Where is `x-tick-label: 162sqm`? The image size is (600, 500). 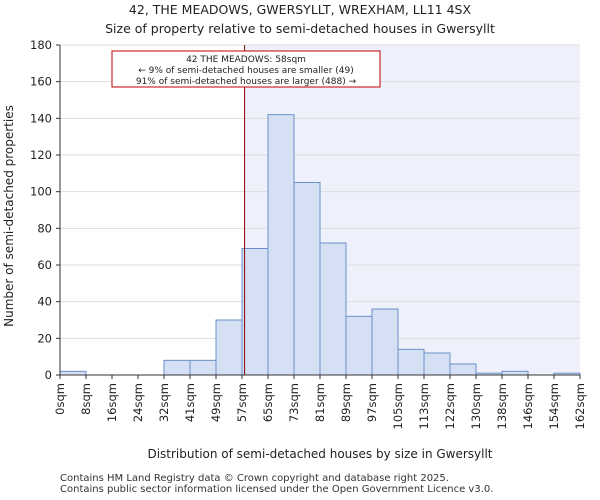 x-tick-label: 162sqm is located at coordinates (580, 406).